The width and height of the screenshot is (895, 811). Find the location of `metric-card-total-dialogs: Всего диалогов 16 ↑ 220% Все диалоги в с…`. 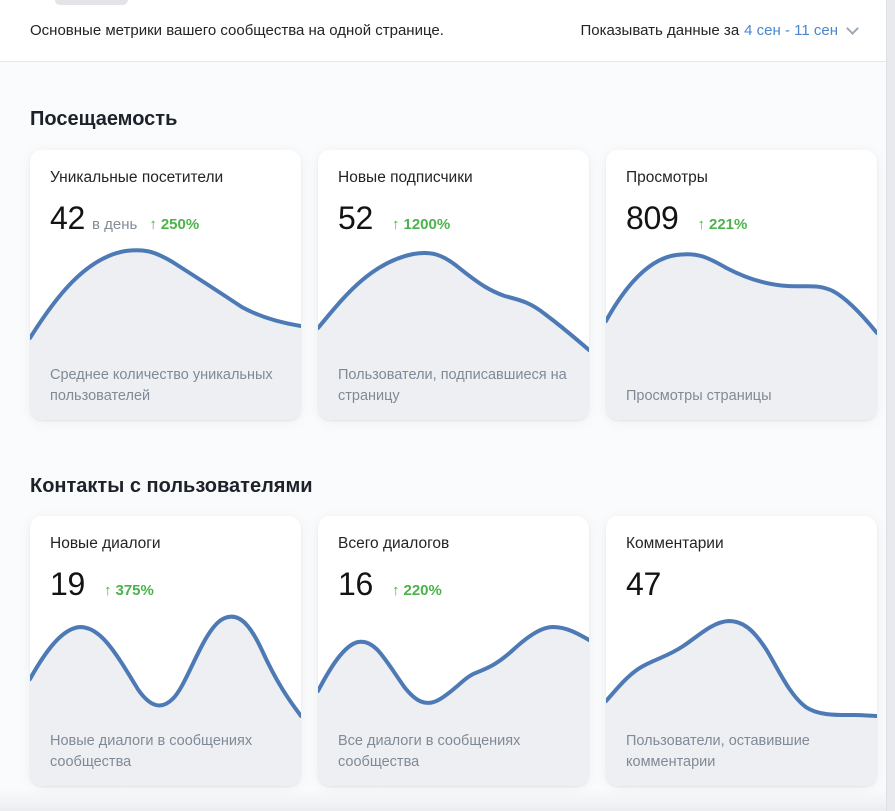

metric-card-total-dialogs: Всего диалогов 16 ↑ 220% Все диалоги в с… is located at coordinates (453, 651).